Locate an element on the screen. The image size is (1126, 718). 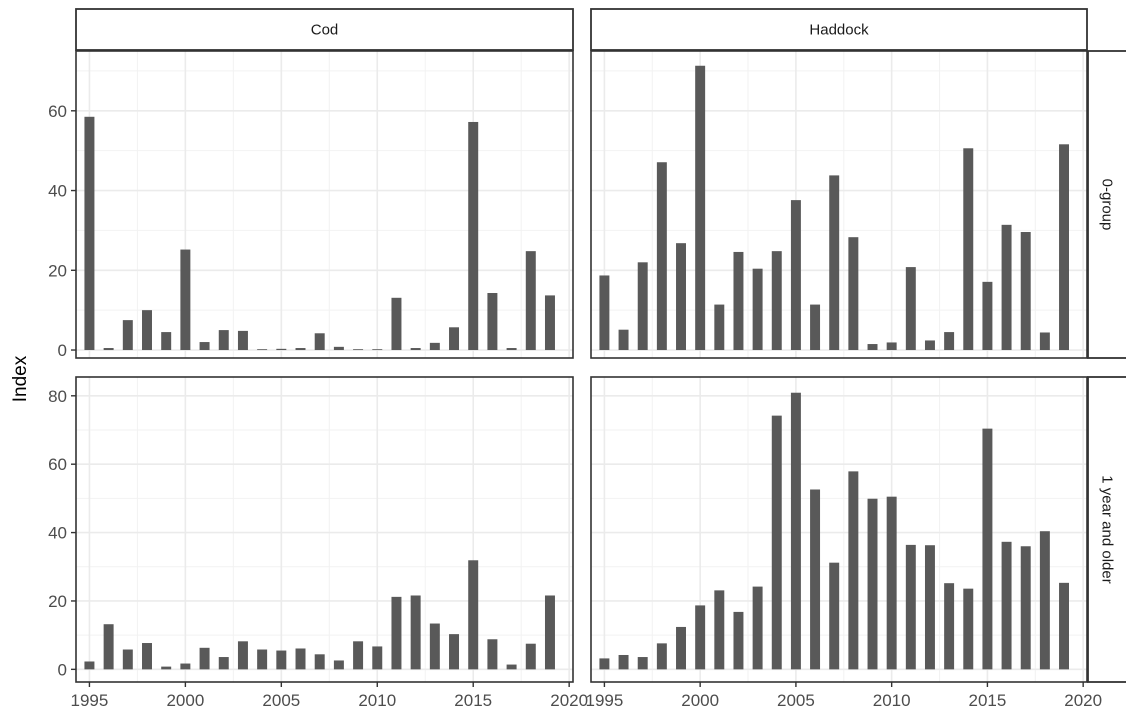
bar-haddock-1-year-and-older-2005 is located at coordinates (795, 531).